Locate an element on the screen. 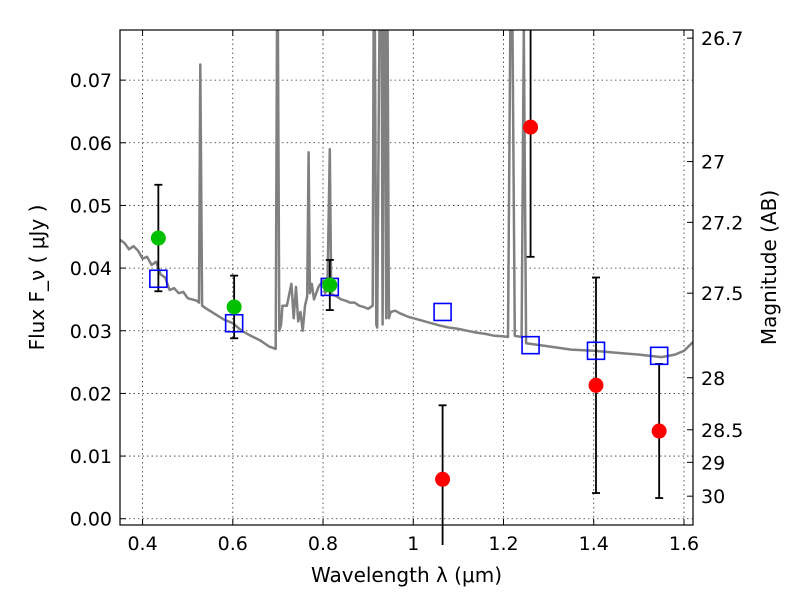  y-tick-label: 0.04 is located at coordinates (91, 269).